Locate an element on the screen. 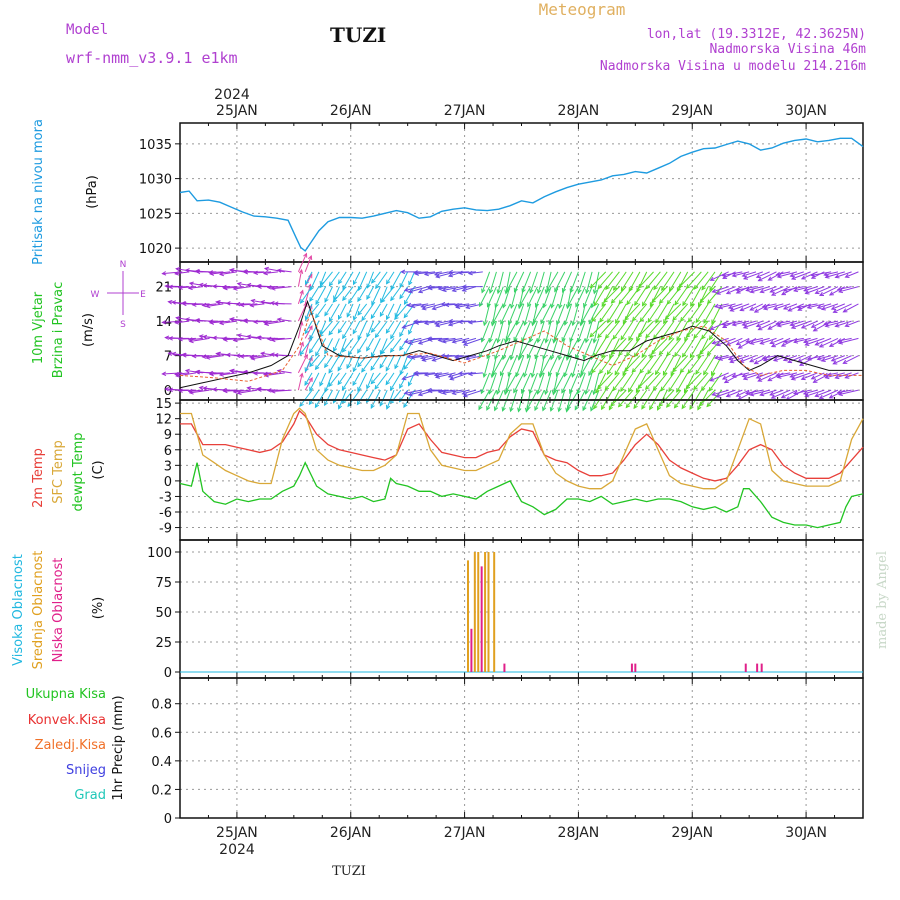 The width and height of the screenshot is (900, 900). precip-unit: 1hr Precip (mm) is located at coordinates (118, 747).